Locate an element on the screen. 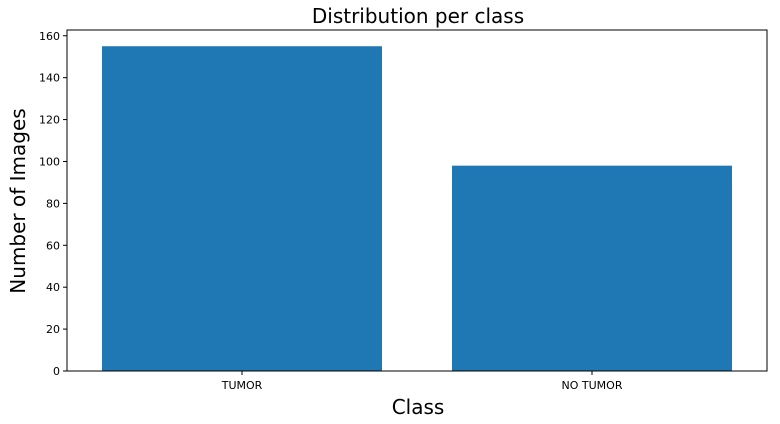 The image size is (780, 424). y-tick-label: 0 is located at coordinates (56, 371).